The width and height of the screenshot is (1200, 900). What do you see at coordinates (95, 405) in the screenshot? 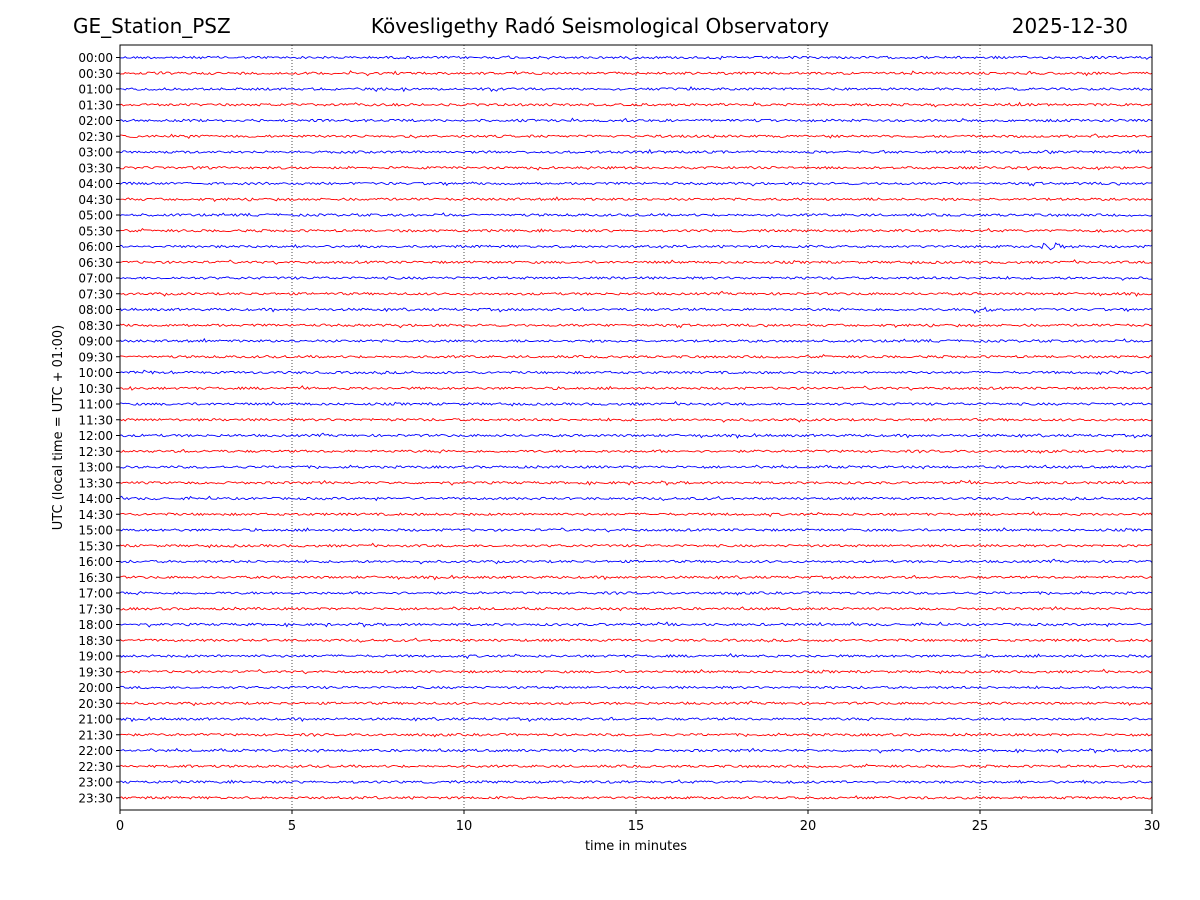
I see `y-tick-label: 11:00` at bounding box center [95, 405].